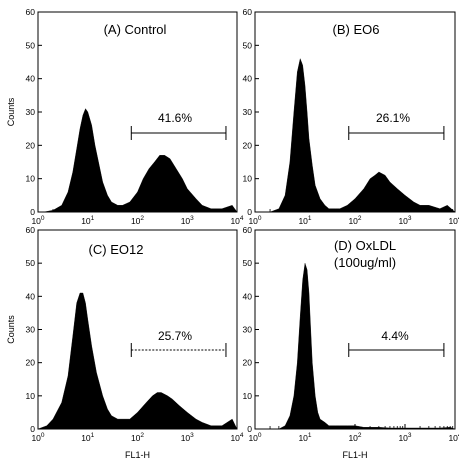 This screenshot has height=464, width=459. I want to click on panel-title: (C) EO12, so click(116, 249).